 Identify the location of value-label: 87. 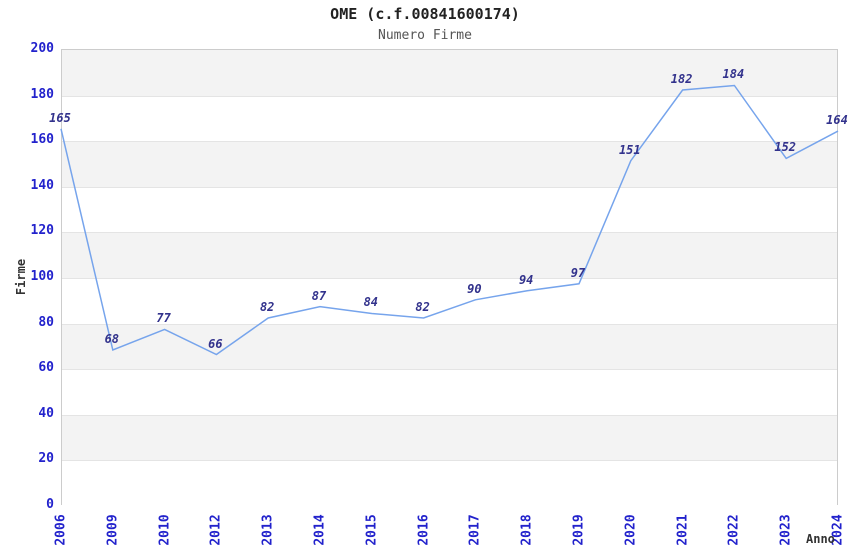
(319, 295).